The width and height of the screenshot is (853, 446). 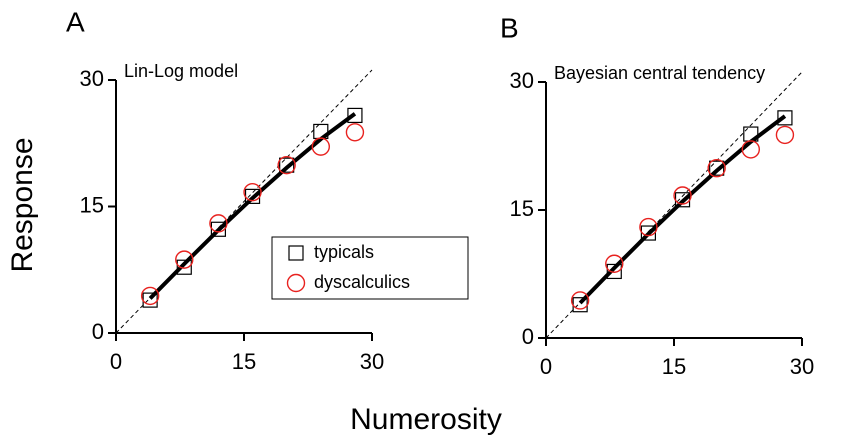 What do you see at coordinates (344, 252) in the screenshot?
I see `legend-label: typicals` at bounding box center [344, 252].